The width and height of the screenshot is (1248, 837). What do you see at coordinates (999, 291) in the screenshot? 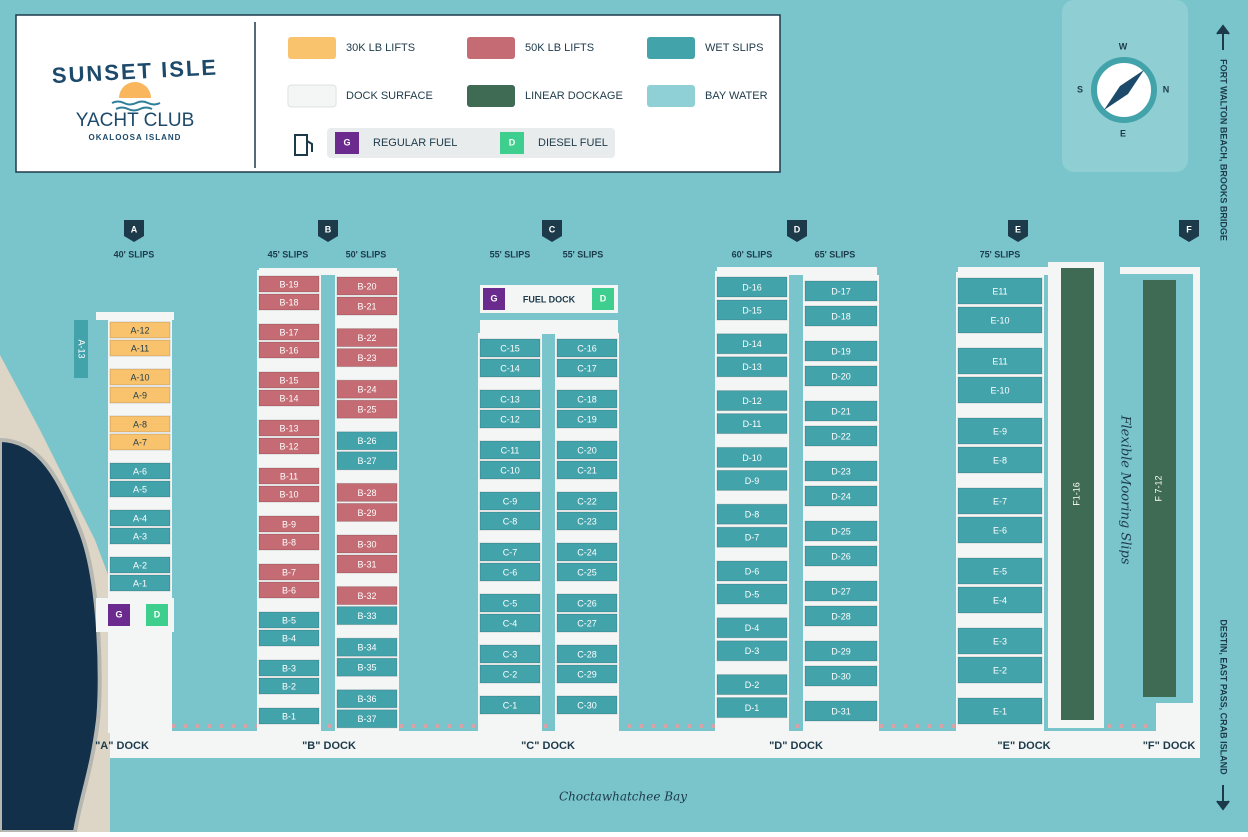
I see `slip-label: E11` at bounding box center [999, 291].